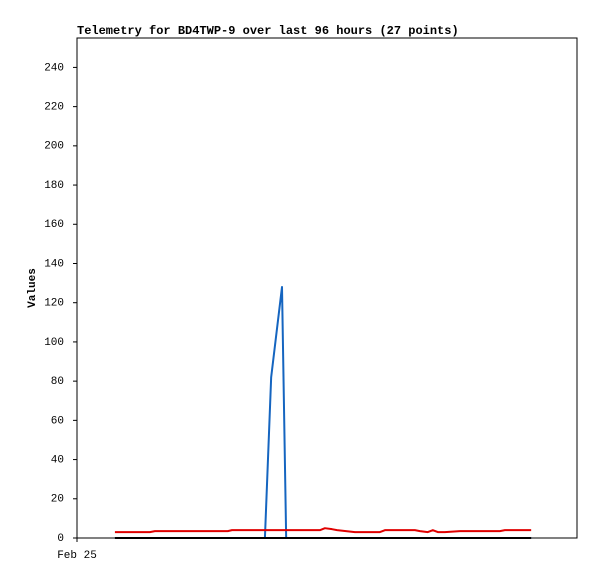 Image resolution: width=597 pixels, height=579 pixels. I want to click on y-tick-label: 40, so click(57, 460).